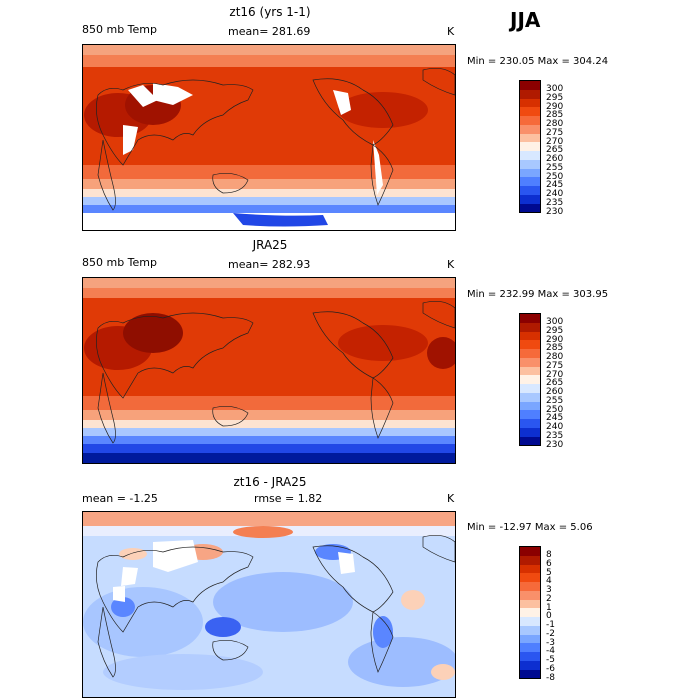 This screenshot has height=700, width=700. Describe the element at coordinates (270, 482) in the screenshot. I see `panel-title: zt16 - JRA25` at that location.